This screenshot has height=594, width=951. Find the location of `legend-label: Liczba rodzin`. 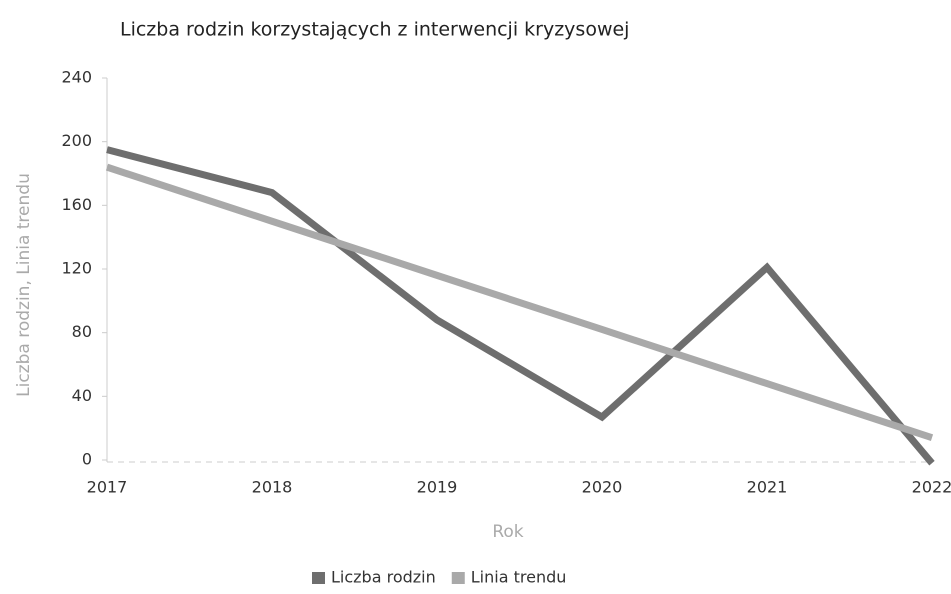

legend-label: Liczba rodzin is located at coordinates (383, 577).